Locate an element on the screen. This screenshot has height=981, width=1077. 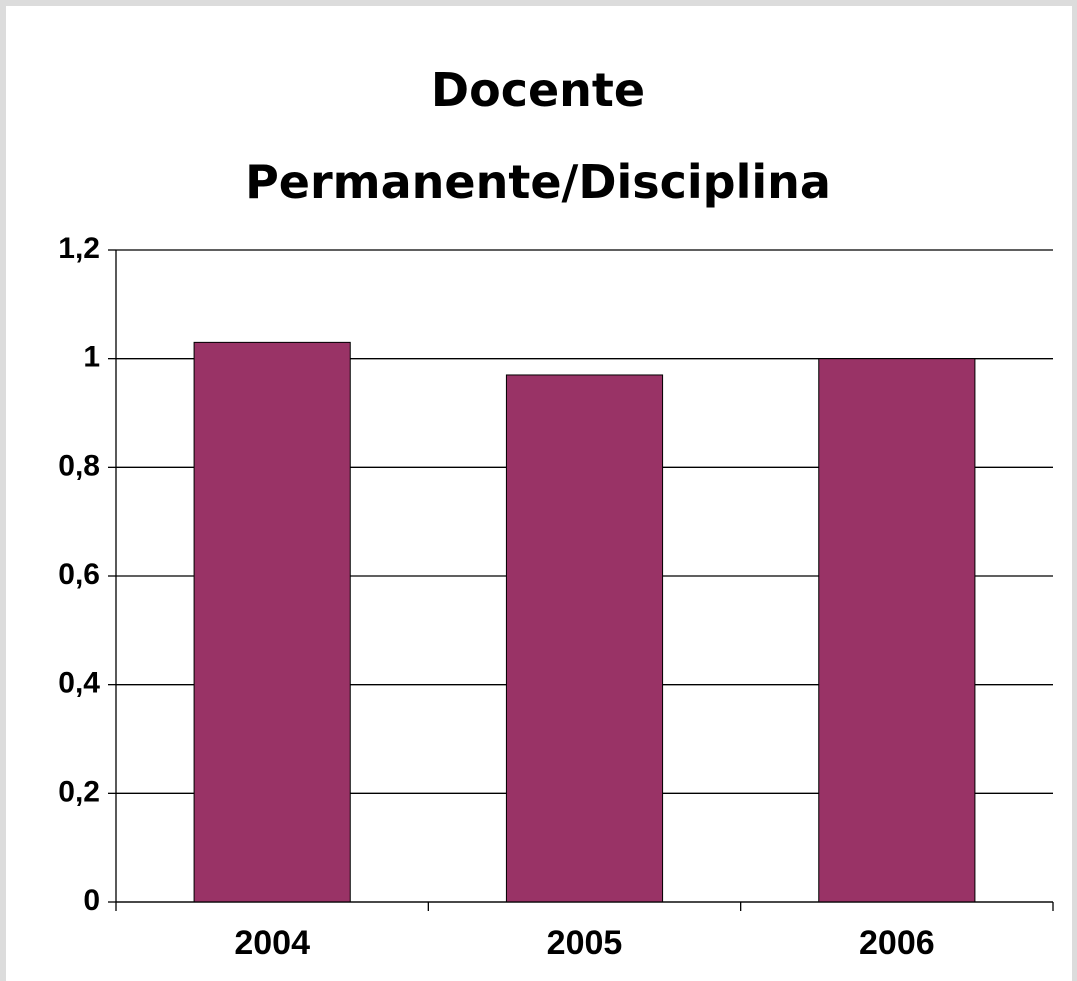
y-tick-label: 1 is located at coordinates (91, 357).